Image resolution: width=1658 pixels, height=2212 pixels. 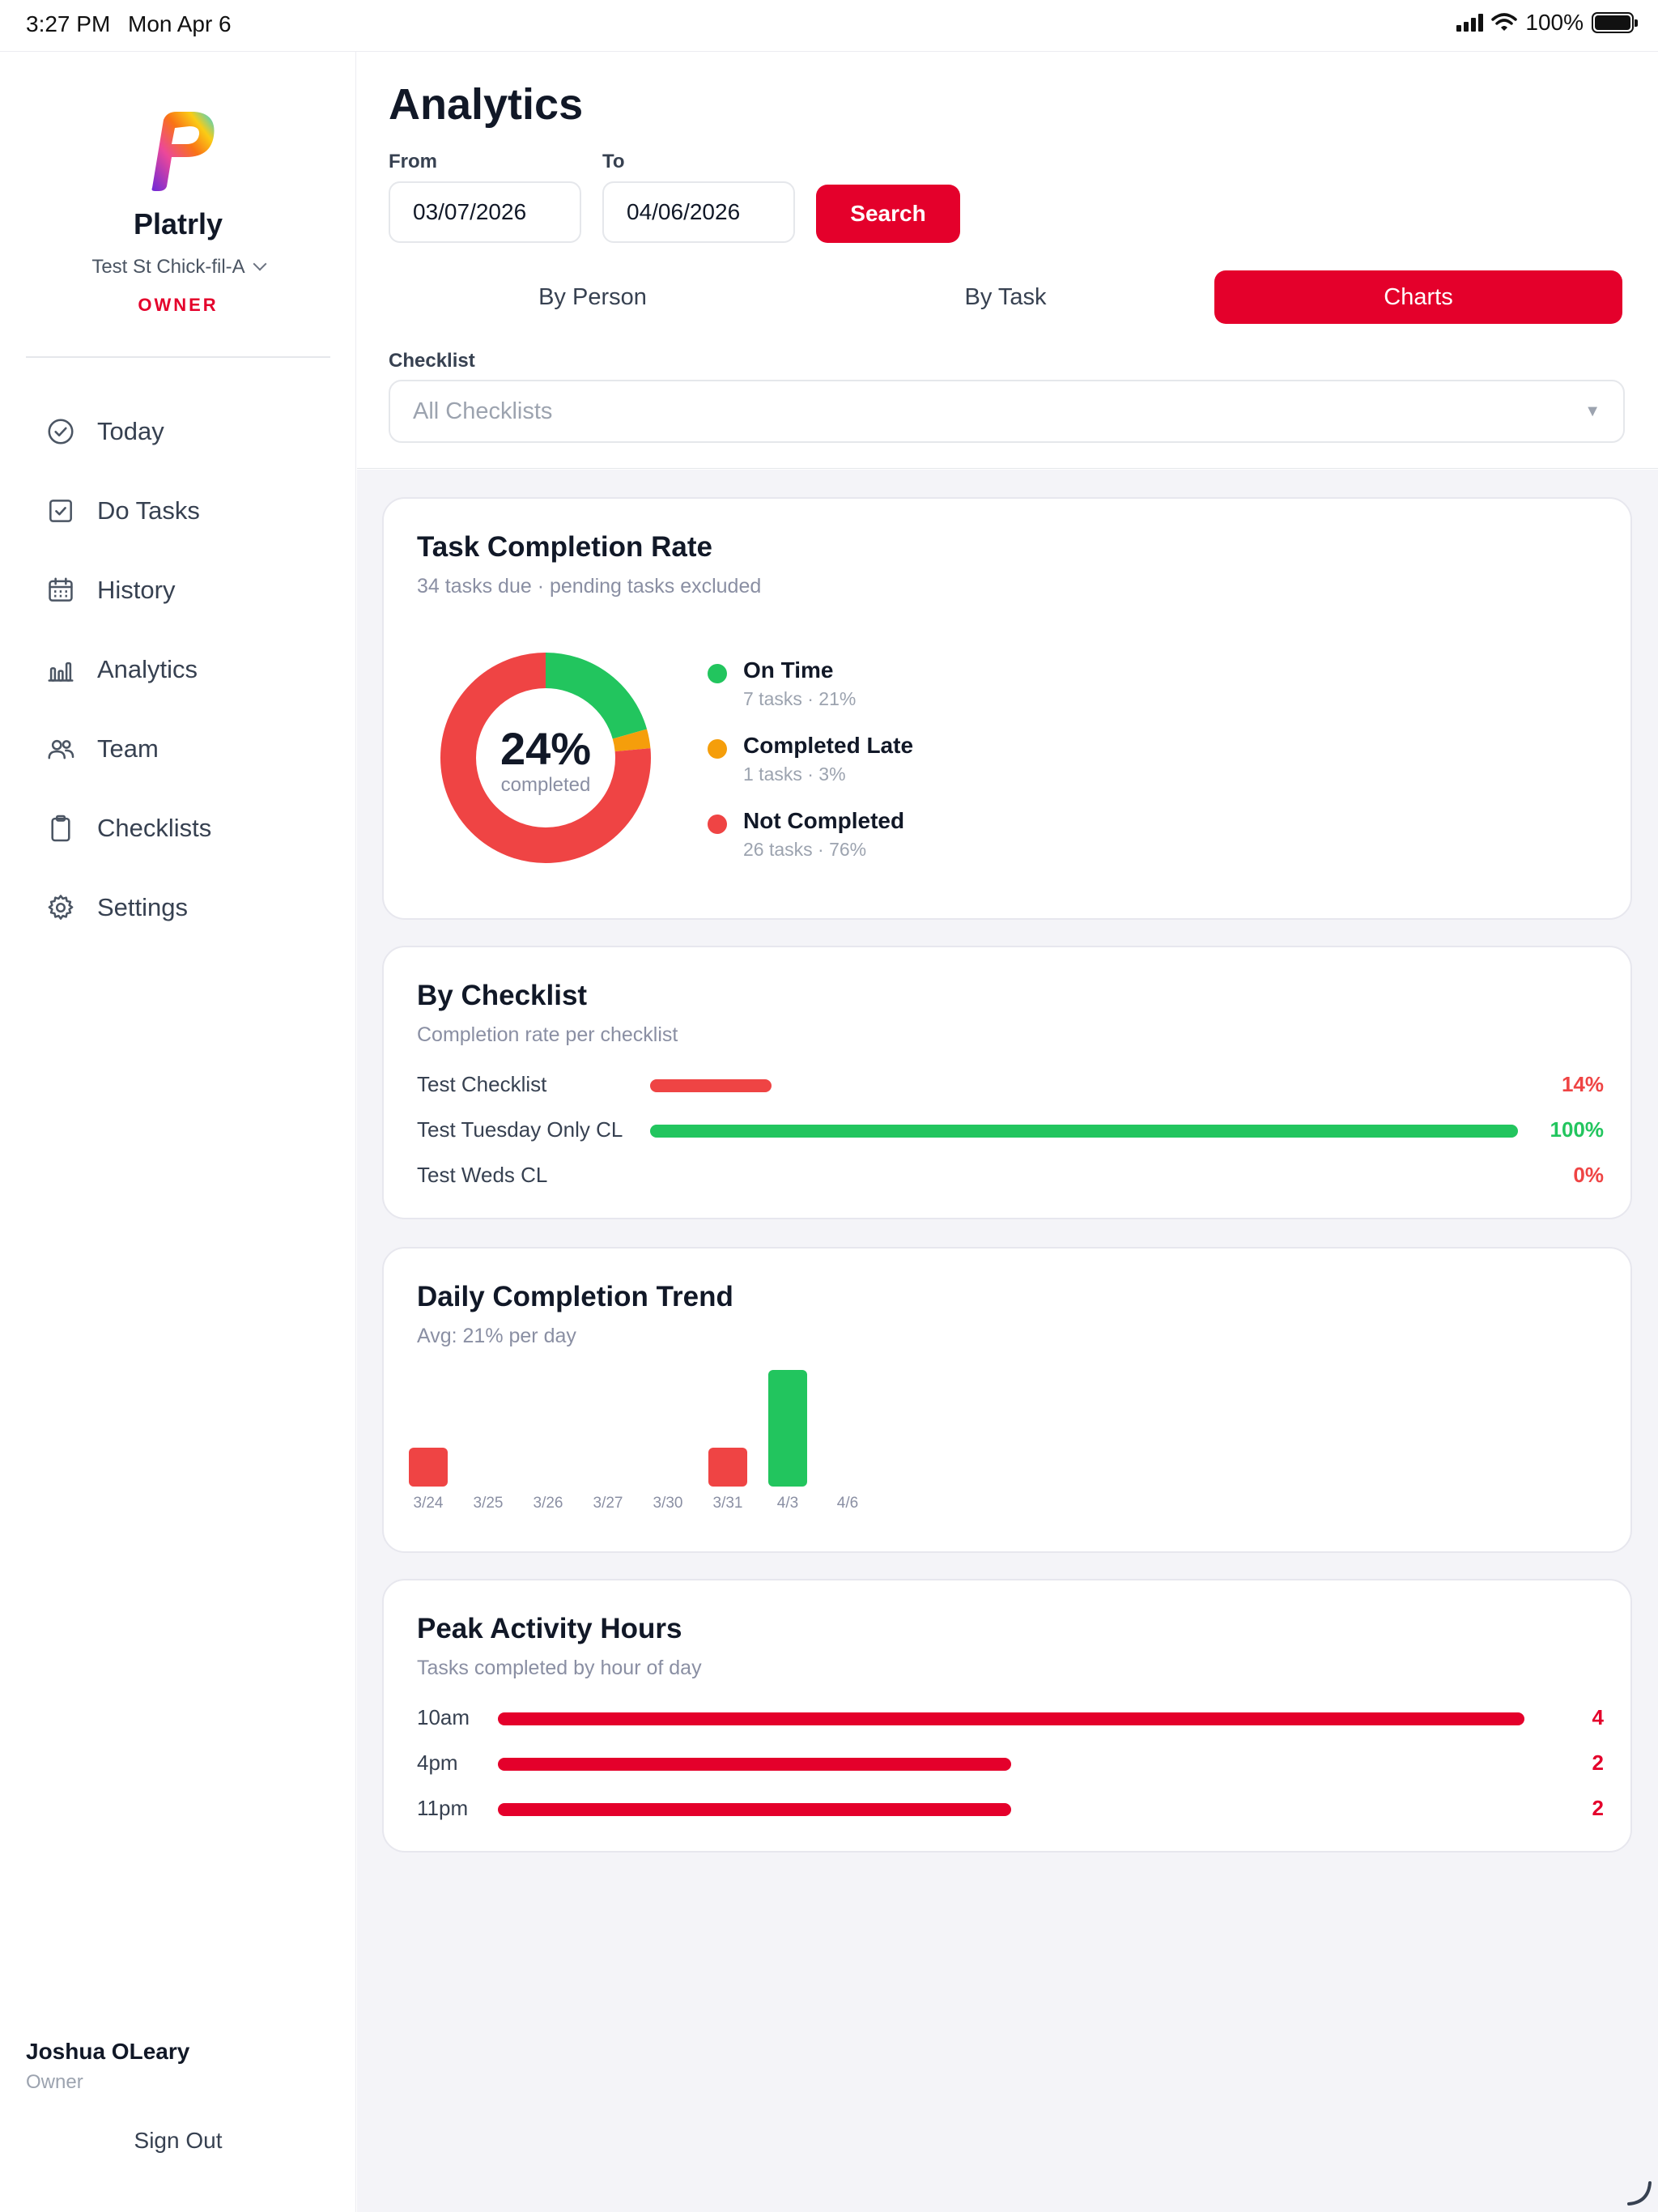 What do you see at coordinates (61, 908) in the screenshot?
I see `gear-icon` at bounding box center [61, 908].